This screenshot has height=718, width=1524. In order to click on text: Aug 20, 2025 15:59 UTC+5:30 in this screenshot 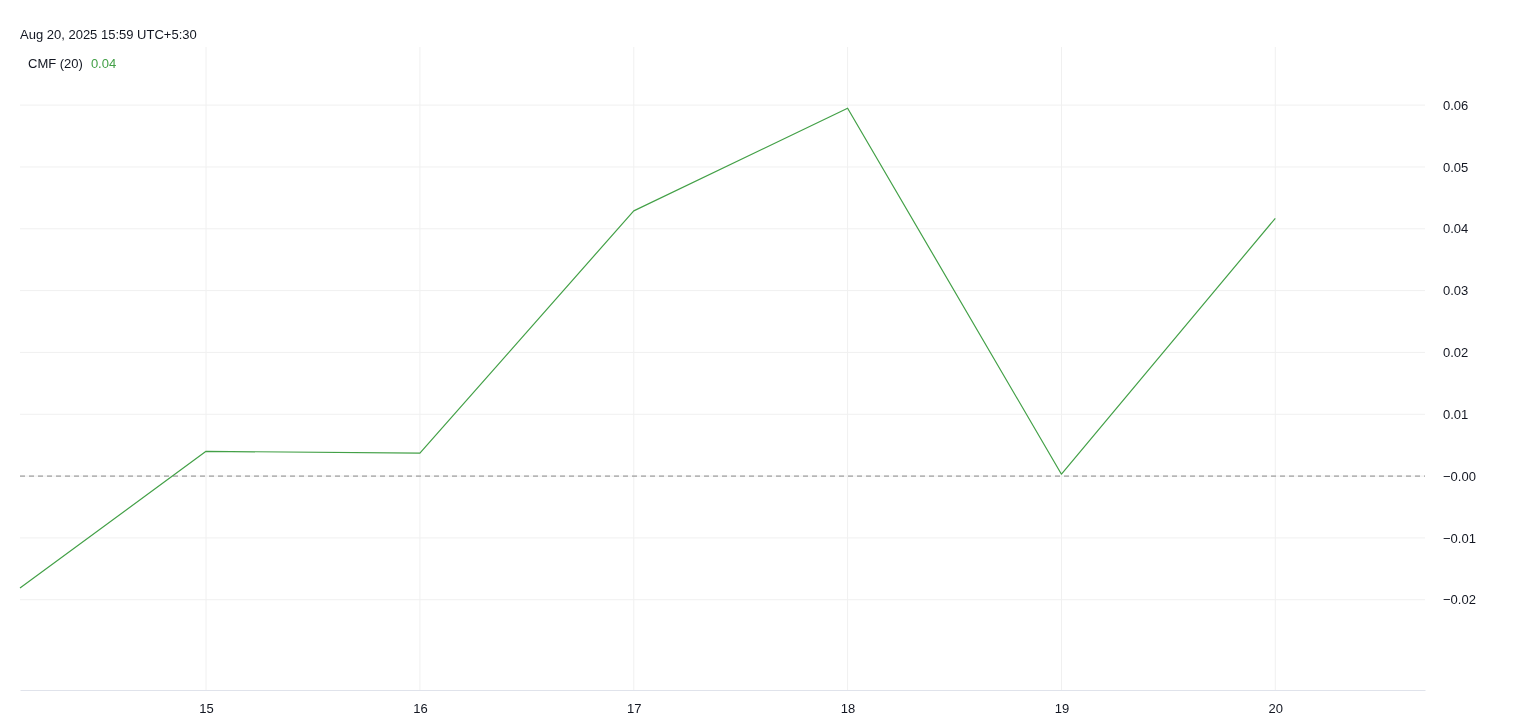, I will do `click(108, 34)`.